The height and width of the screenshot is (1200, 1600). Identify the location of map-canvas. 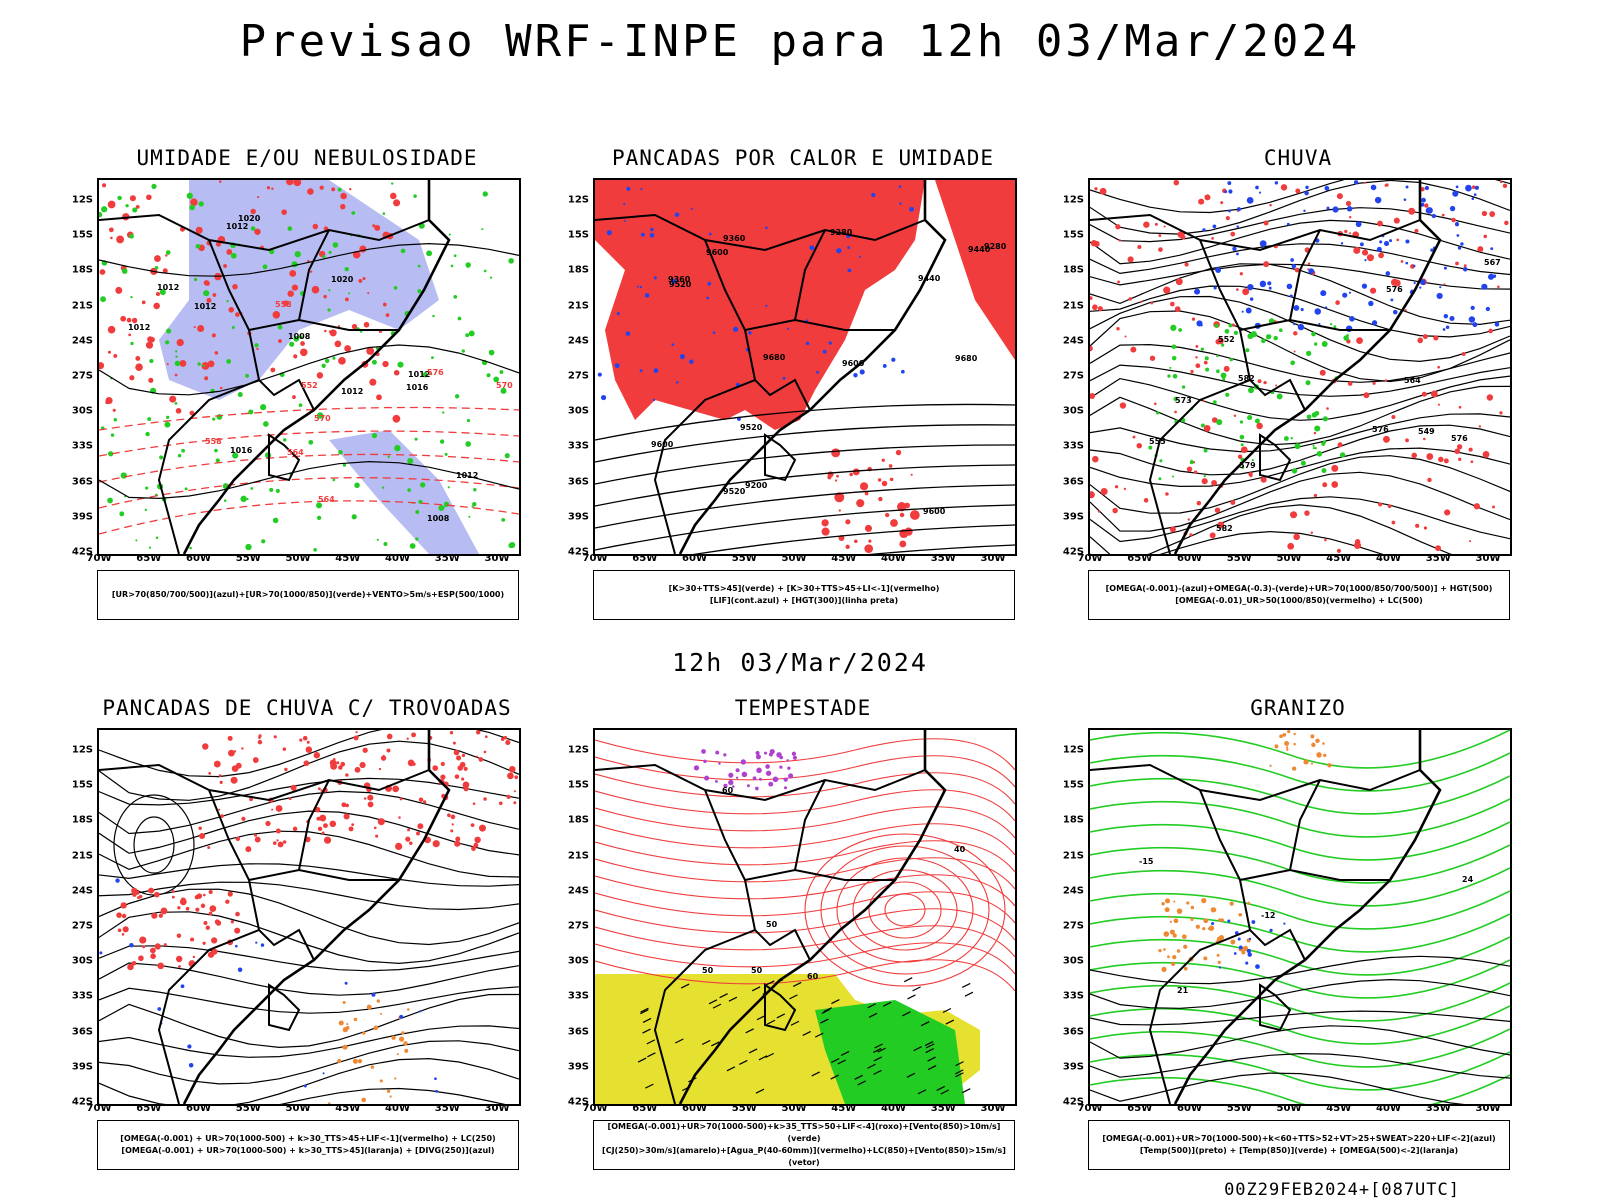
(309, 917).